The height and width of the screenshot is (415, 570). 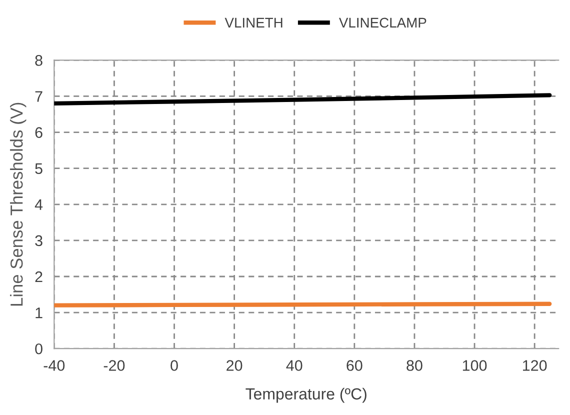 What do you see at coordinates (38, 132) in the screenshot?
I see `y-tick-label: 6` at bounding box center [38, 132].